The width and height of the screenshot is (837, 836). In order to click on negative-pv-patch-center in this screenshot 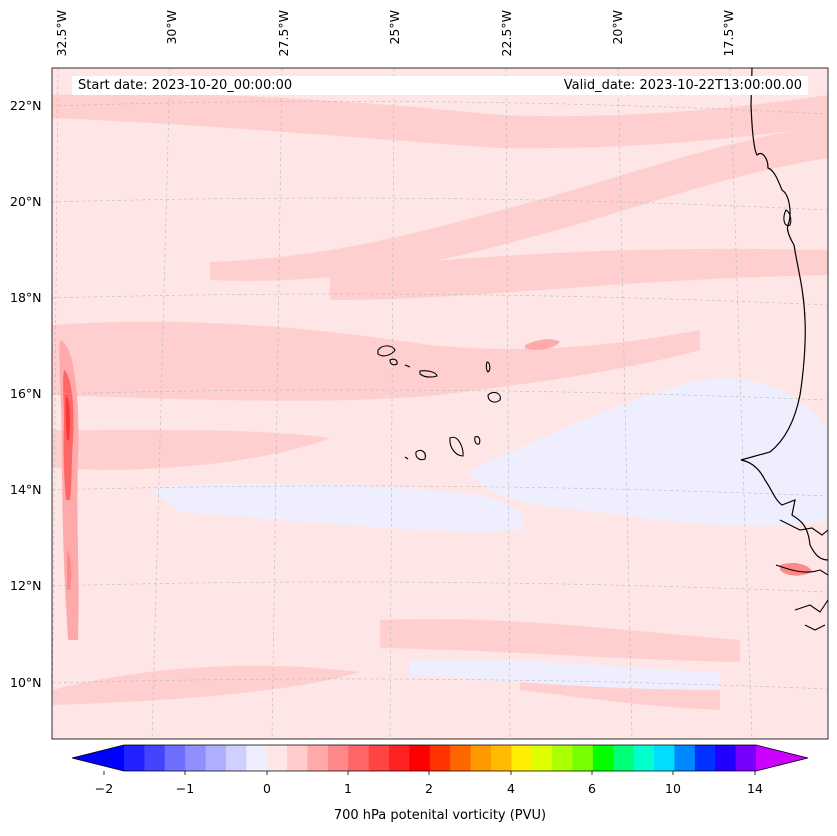, I will do `click(337, 507)`.